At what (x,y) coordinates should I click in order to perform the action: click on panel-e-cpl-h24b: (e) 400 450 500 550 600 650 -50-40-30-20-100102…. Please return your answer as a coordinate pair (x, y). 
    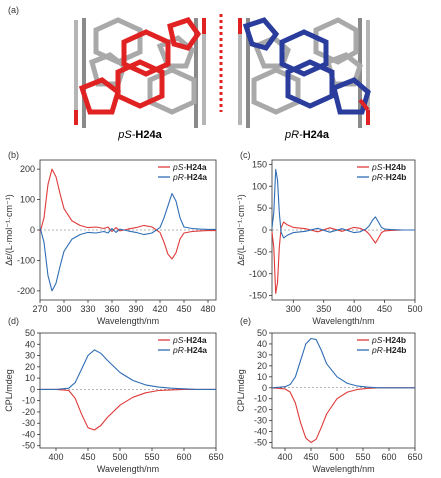
    Looking at the image, I should click on (329, 395).